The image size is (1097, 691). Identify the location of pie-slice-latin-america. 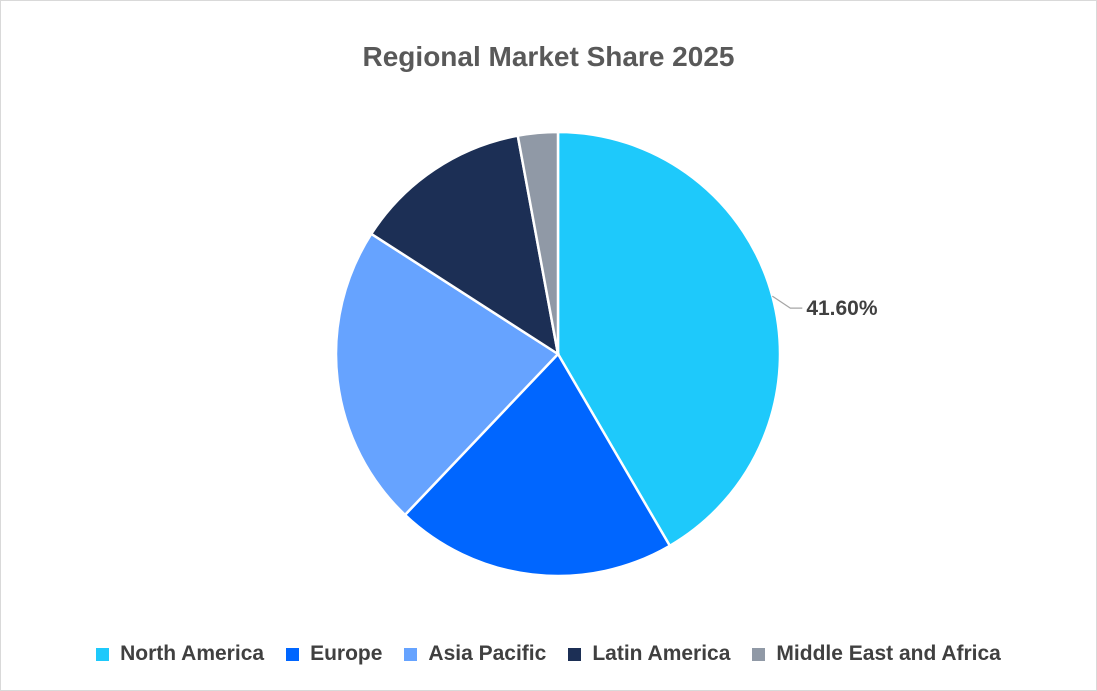
(464, 245).